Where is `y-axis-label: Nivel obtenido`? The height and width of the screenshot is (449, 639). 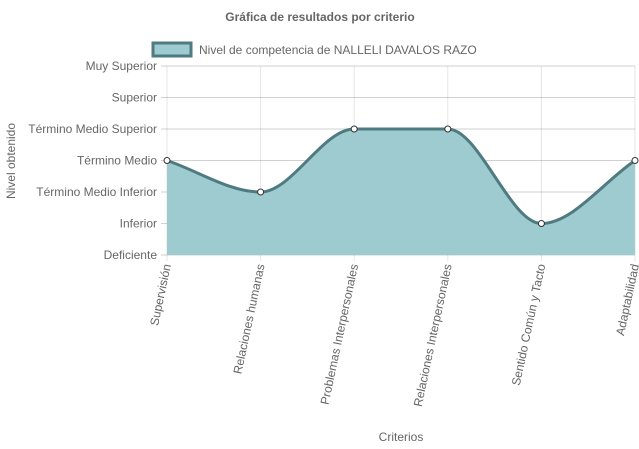 y-axis-label: Nivel obtenido is located at coordinates (11, 161).